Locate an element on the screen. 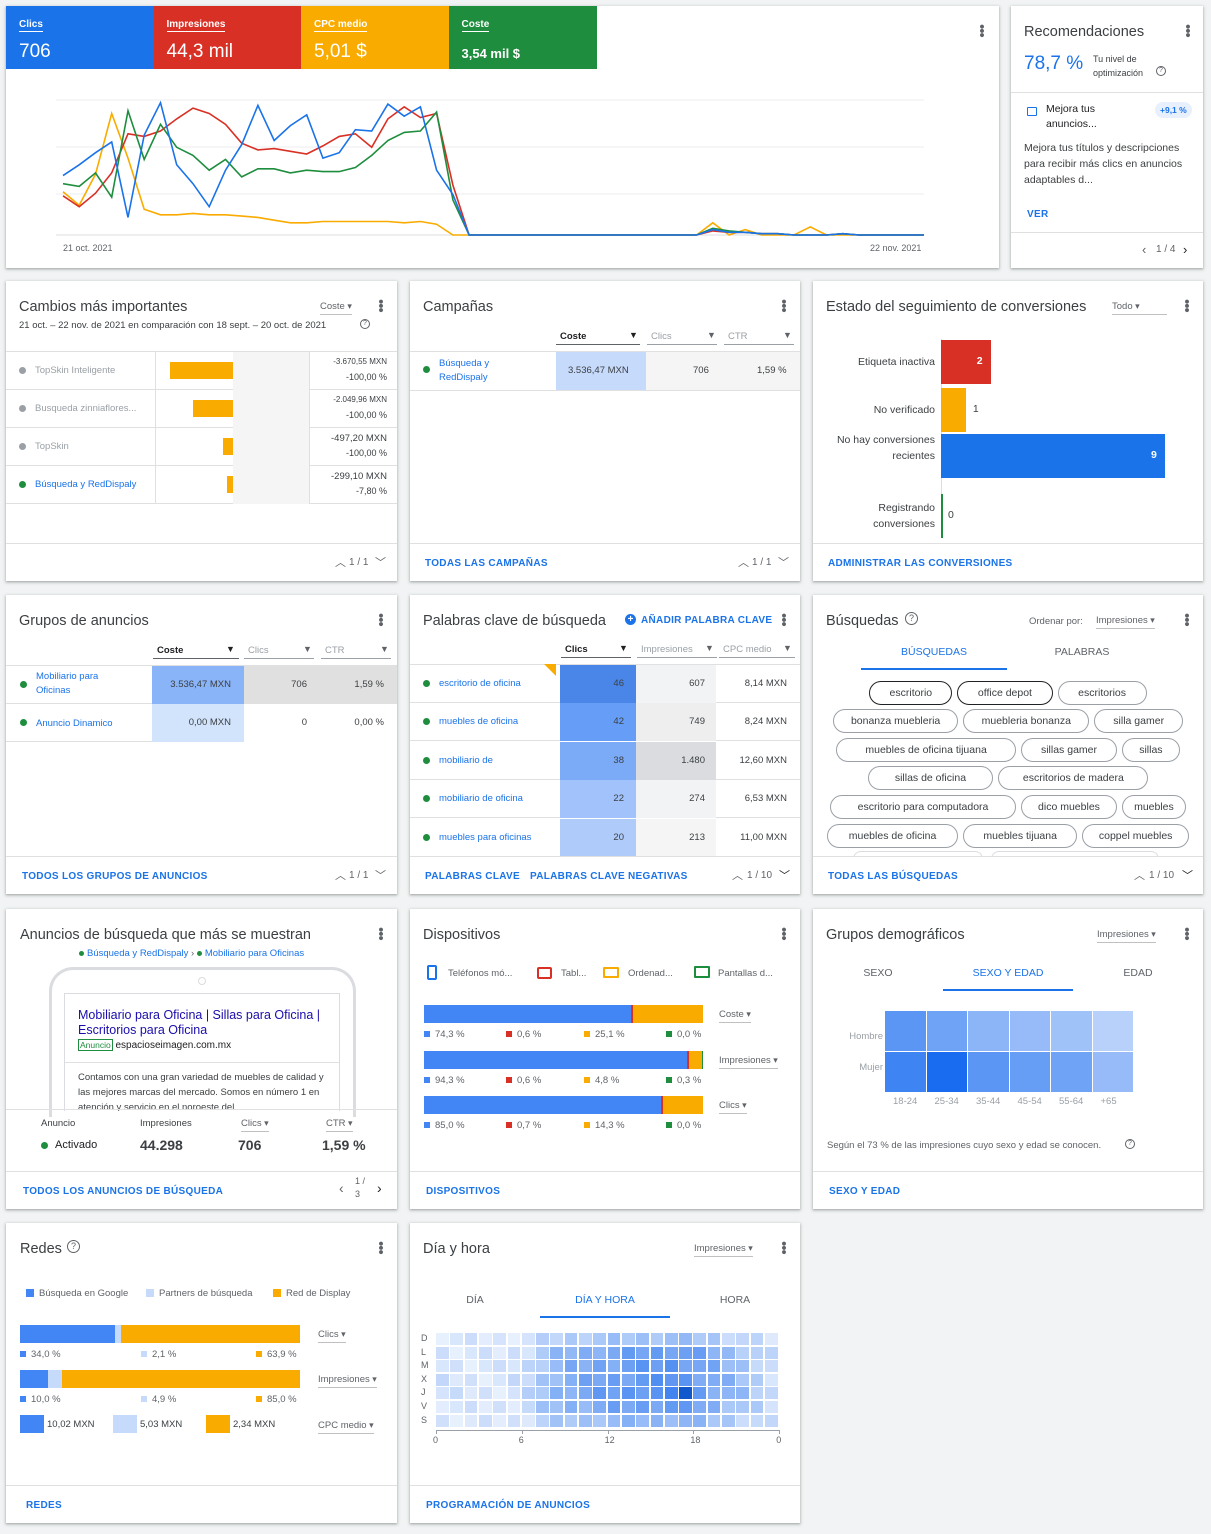  all-ad-groups-link: TODOS LOS GRUPOS DE ANUNCIOS is located at coordinates (115, 876).